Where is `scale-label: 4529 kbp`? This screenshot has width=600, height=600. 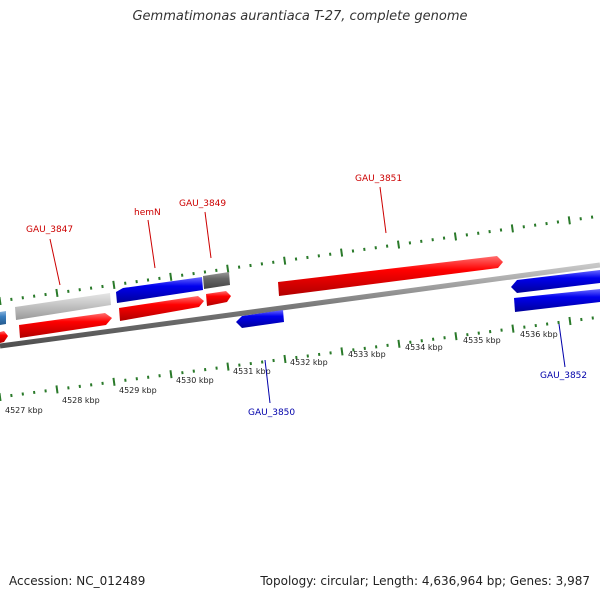
scale-label: 4529 kbp is located at coordinates (138, 390).